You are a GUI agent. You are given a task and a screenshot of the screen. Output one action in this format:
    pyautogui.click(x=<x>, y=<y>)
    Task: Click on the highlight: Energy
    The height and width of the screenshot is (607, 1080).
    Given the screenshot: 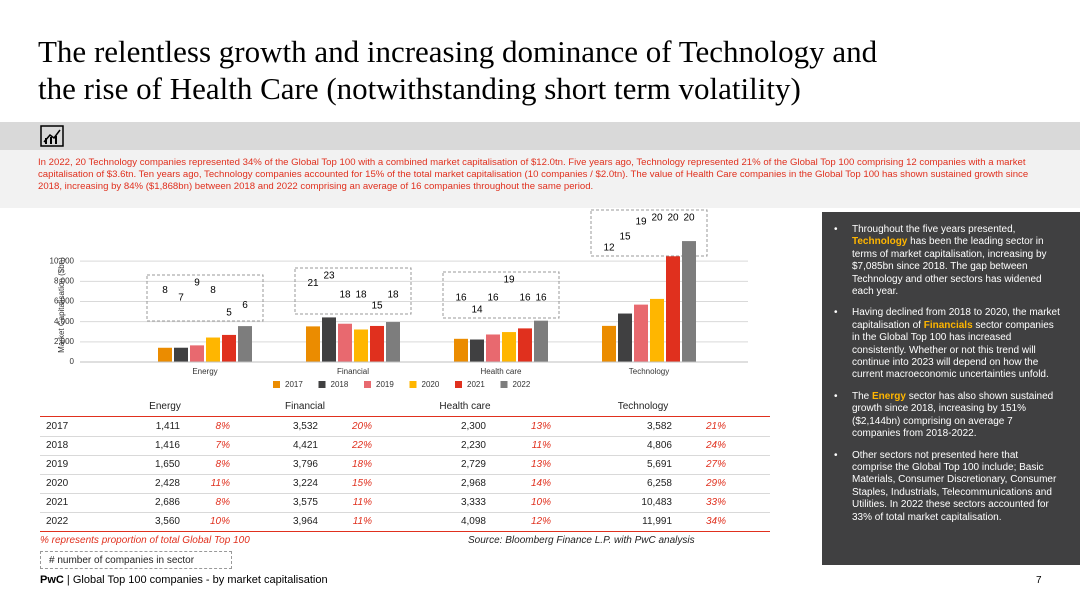 What is the action you would take?
    pyautogui.click(x=889, y=396)
    